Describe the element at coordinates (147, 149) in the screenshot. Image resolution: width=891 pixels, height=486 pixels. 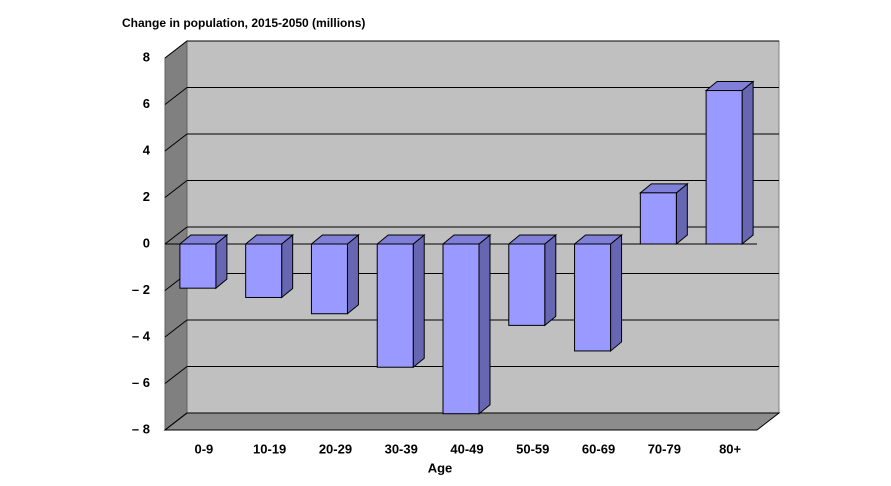
I see `y-tick-label: 4` at that location.